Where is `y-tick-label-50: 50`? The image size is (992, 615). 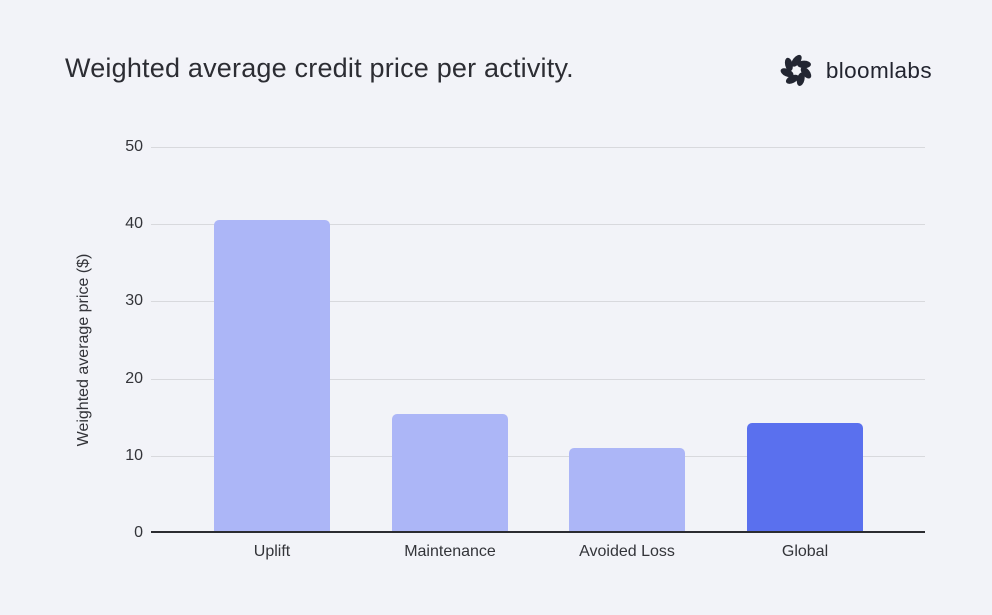
y-tick-label-50: 50 is located at coordinates (134, 146).